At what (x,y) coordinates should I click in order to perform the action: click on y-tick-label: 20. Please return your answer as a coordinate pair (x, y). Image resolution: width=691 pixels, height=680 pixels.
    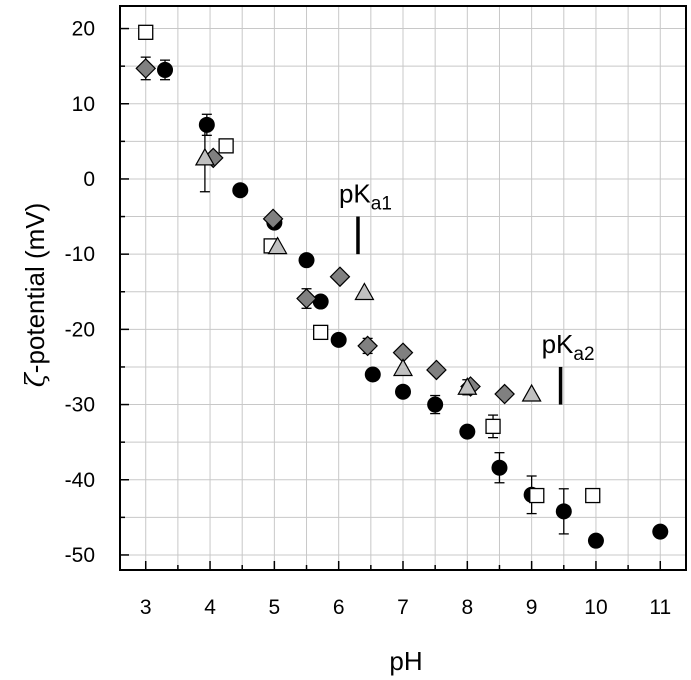
    Looking at the image, I should click on (83, 29).